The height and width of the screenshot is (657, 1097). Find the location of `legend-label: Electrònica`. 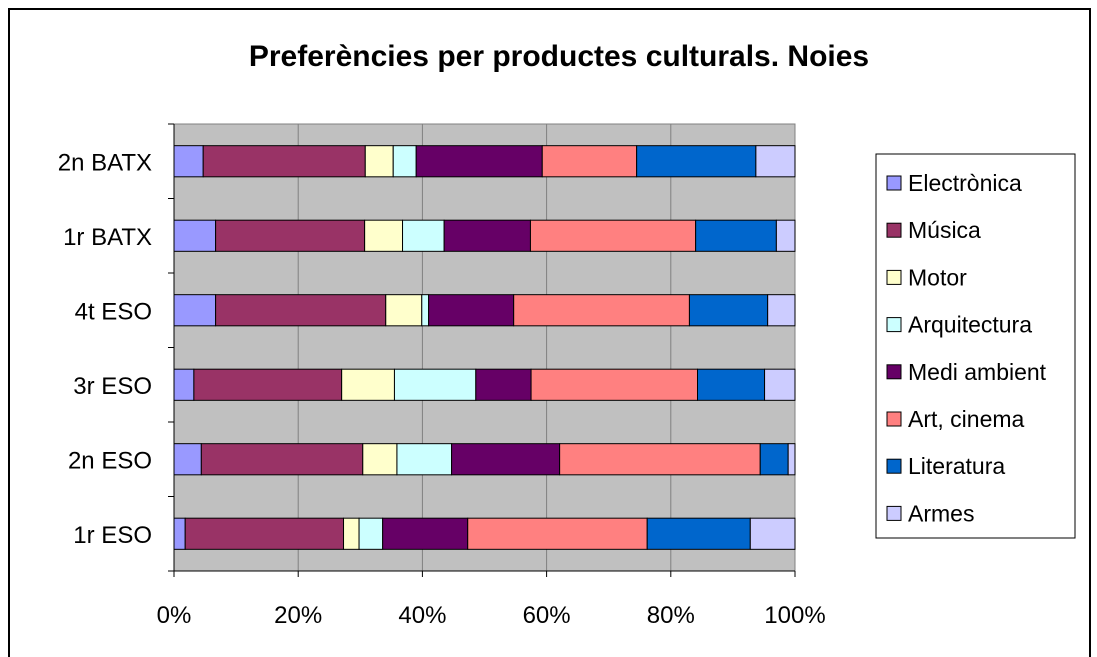

legend-label: Electrònica is located at coordinates (965, 183).